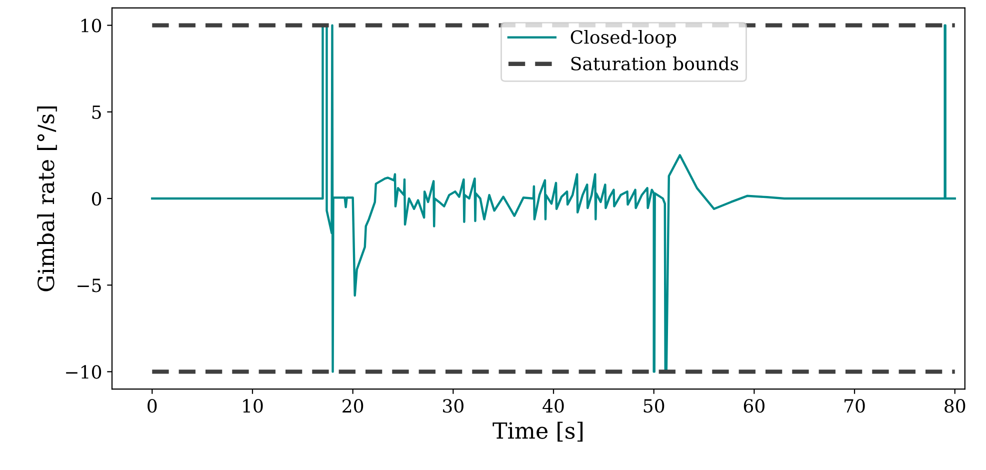 Image resolution: width=986 pixels, height=470 pixels. What do you see at coordinates (96, 113) in the screenshot?
I see `y-tick-label: 5` at bounding box center [96, 113].